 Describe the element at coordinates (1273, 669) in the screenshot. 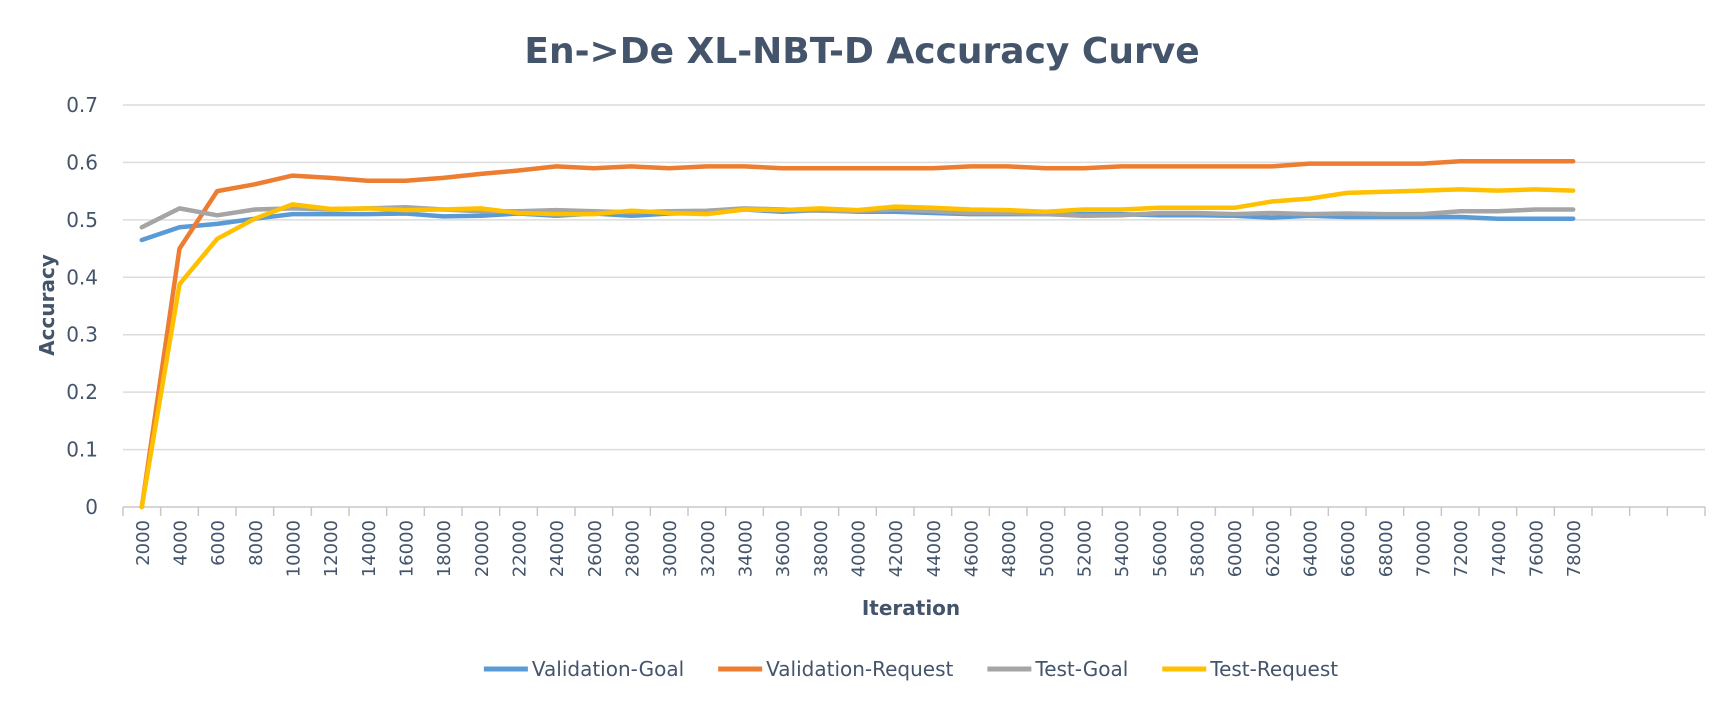

I see `legend-label: Test-Request` at that location.